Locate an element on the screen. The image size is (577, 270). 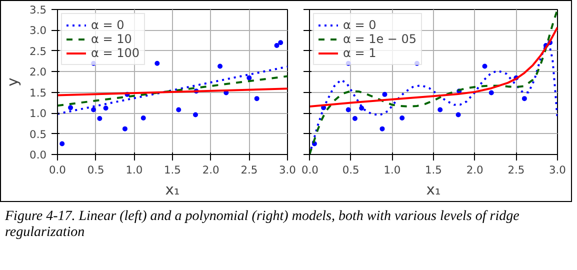
y-tick-label: 1.5 is located at coordinates (38, 93).